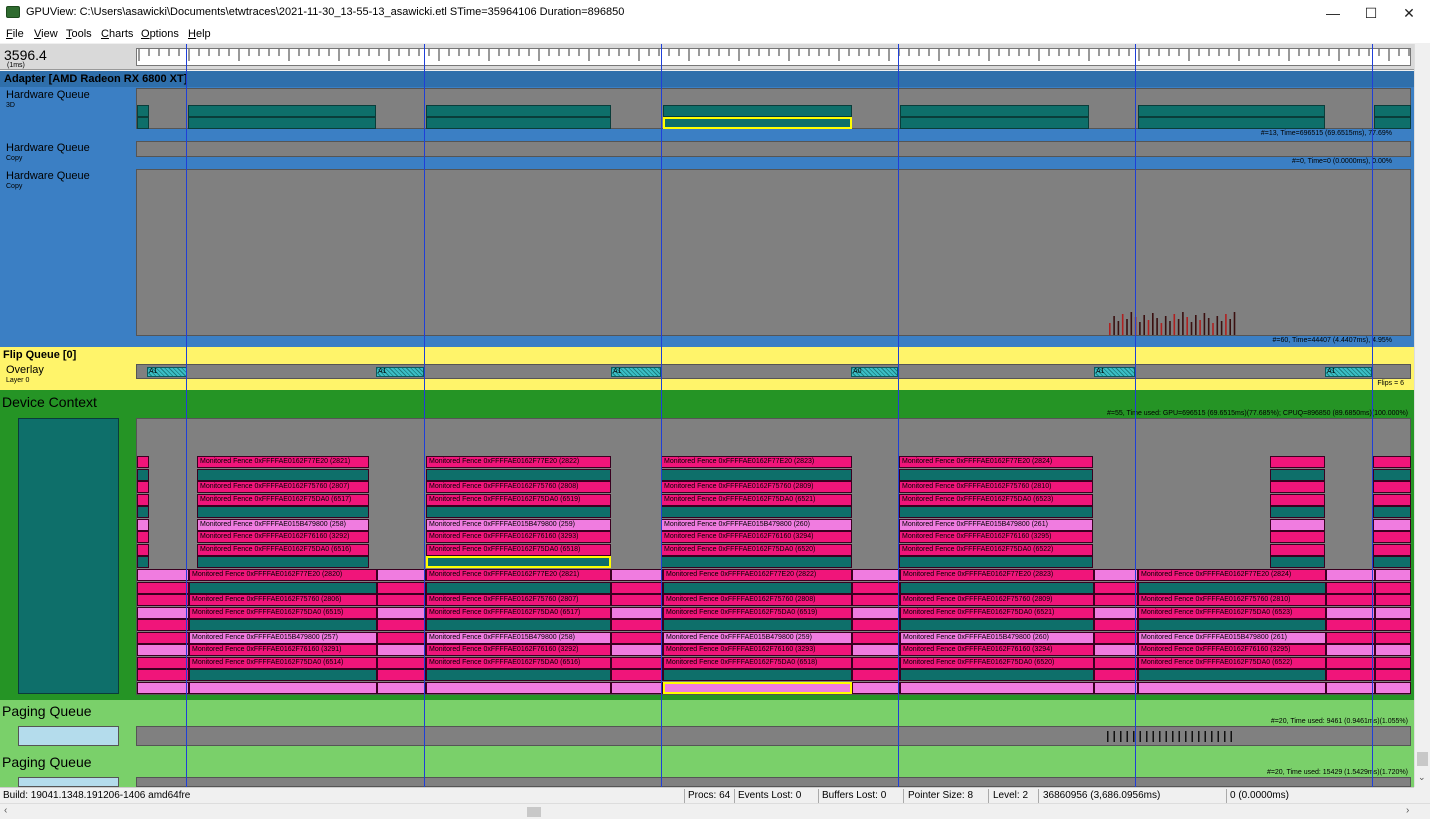 Image resolution: width=1430 pixels, height=819 pixels. I want to click on menu-options: Options, so click(160, 34).